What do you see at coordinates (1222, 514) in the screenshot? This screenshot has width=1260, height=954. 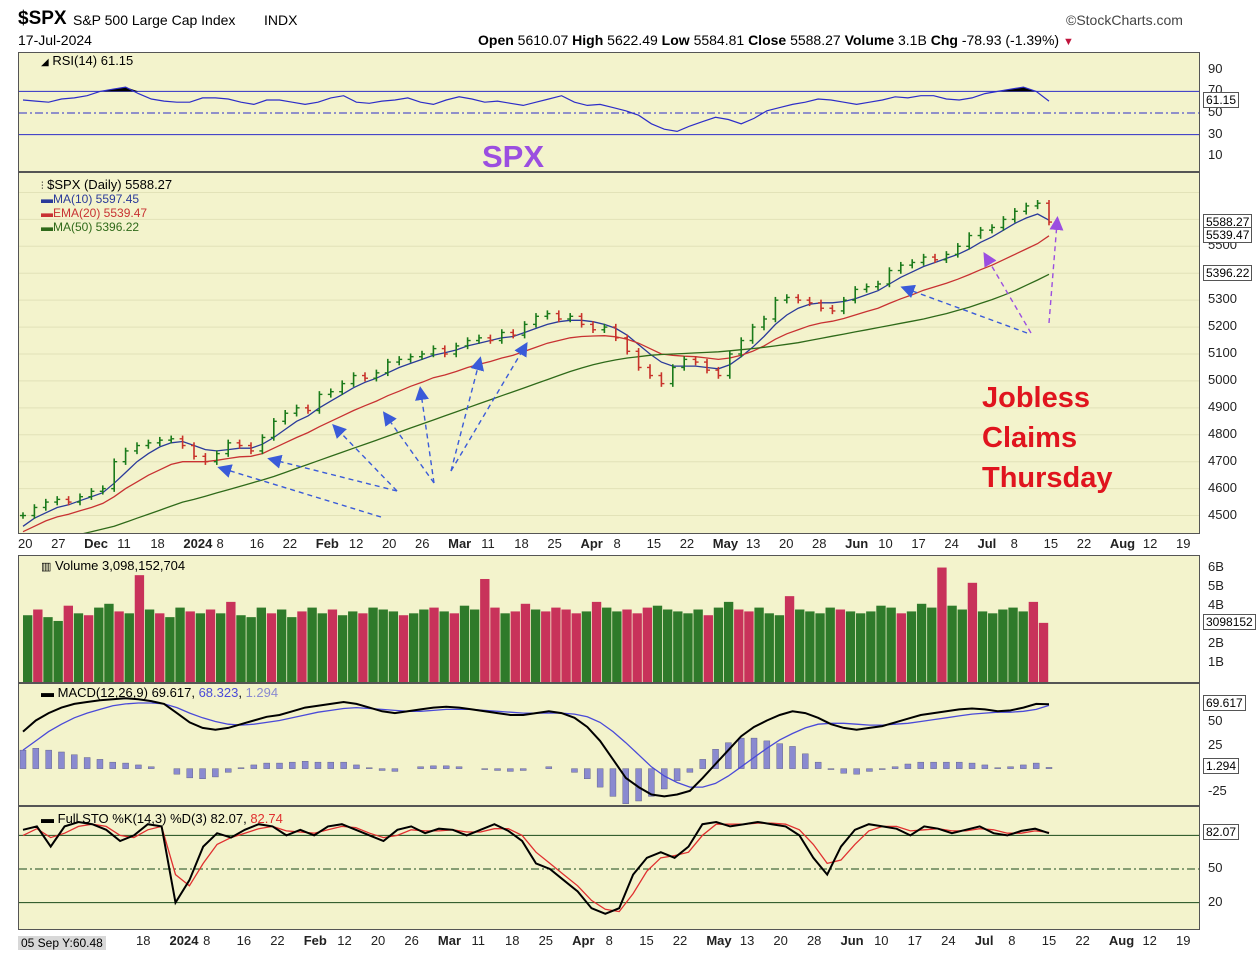 I see `y-tick-label: 4500` at bounding box center [1222, 514].